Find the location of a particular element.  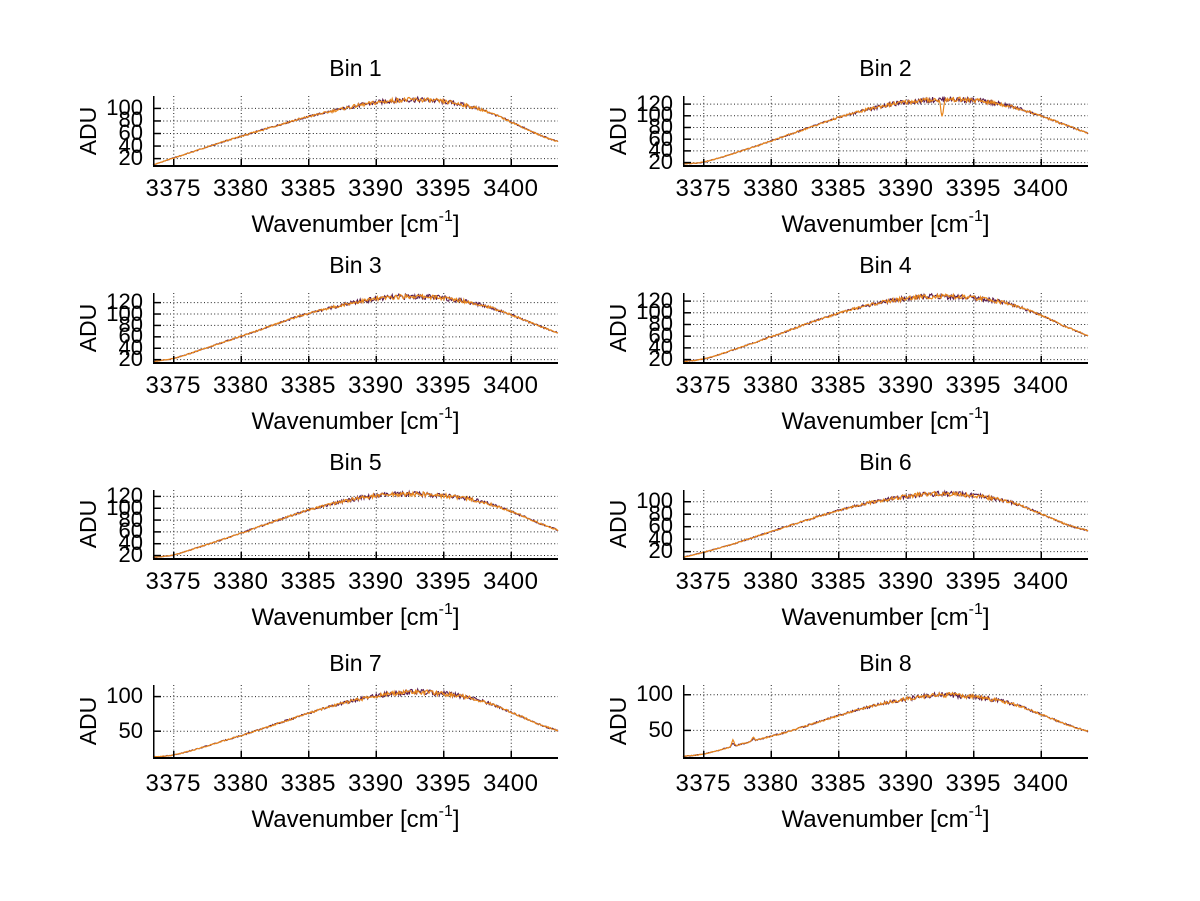

subplot-title-bin-8: Bin 8 is located at coordinates (885, 663).